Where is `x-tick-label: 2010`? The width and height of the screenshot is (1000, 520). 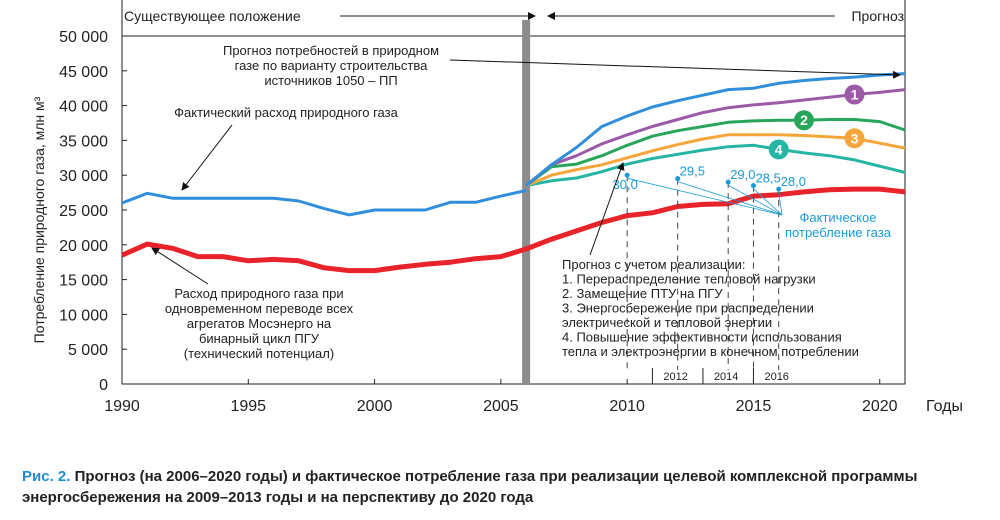
x-tick-label: 2010 is located at coordinates (627, 406).